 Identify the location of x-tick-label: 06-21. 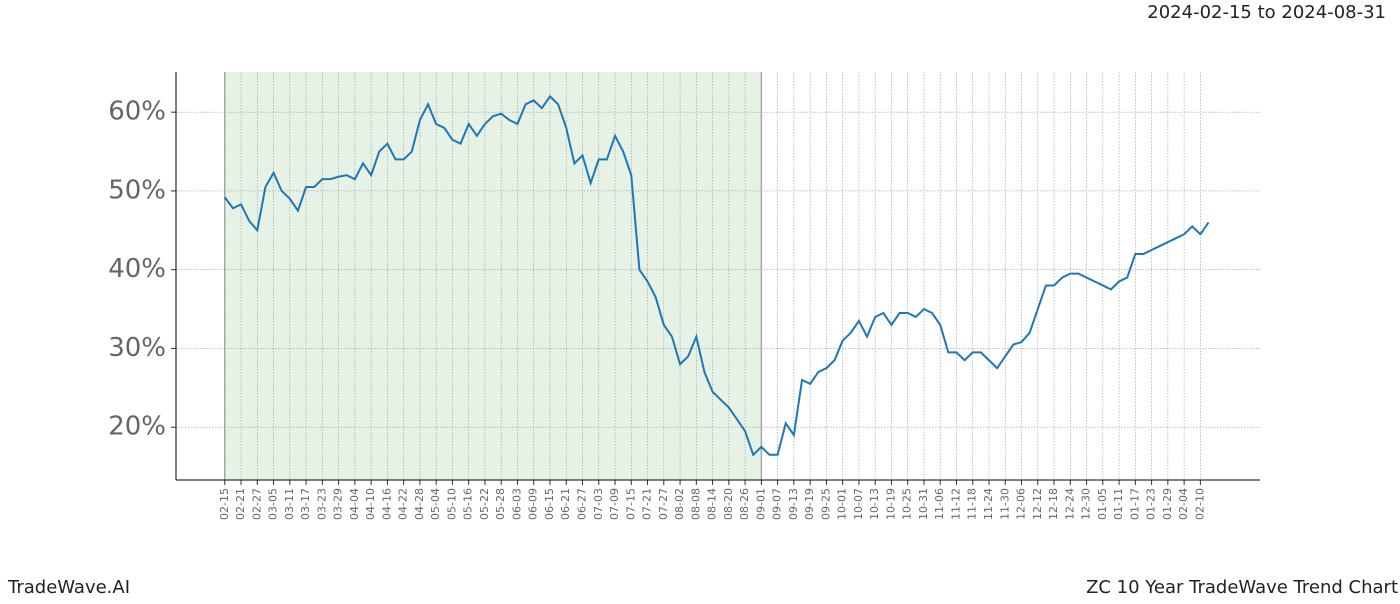
(565, 504).